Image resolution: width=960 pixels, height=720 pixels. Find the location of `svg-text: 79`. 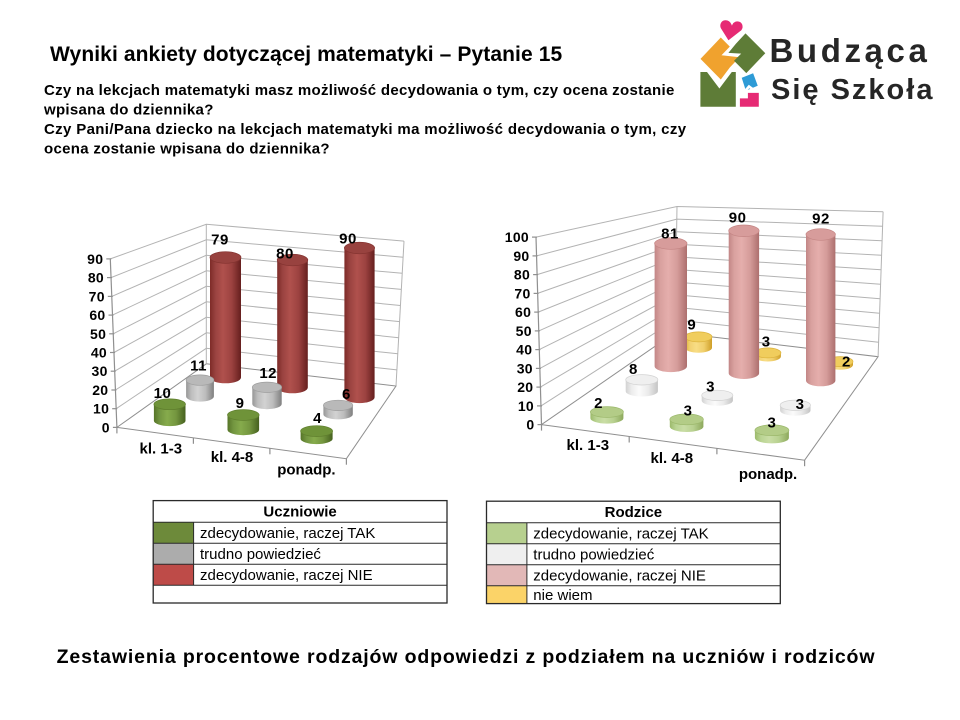

svg-text: 79 is located at coordinates (220, 240).